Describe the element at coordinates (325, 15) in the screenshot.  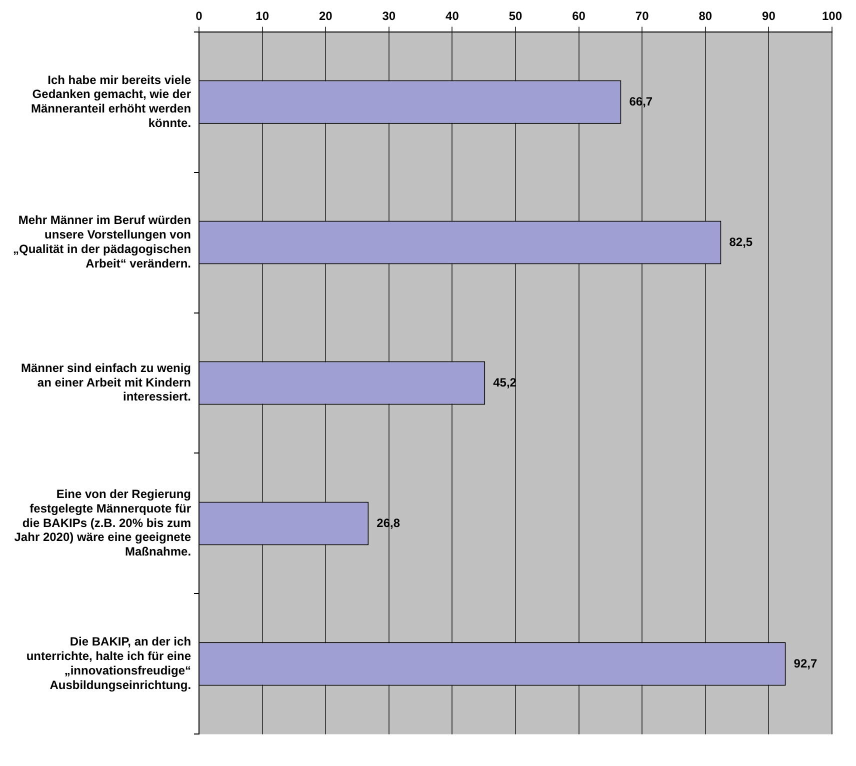
I see `x-tick-label: 20` at that location.